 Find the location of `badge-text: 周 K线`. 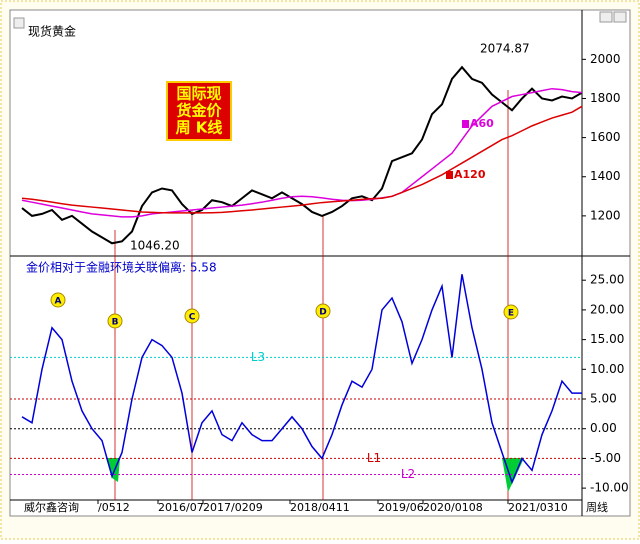

badge-text: 周 K线 is located at coordinates (199, 128).